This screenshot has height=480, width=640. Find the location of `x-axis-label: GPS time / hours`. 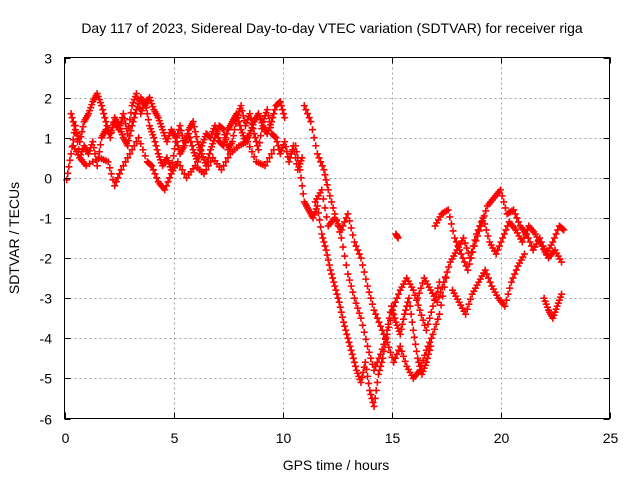

x-axis-label: GPS time / hours is located at coordinates (336, 465).